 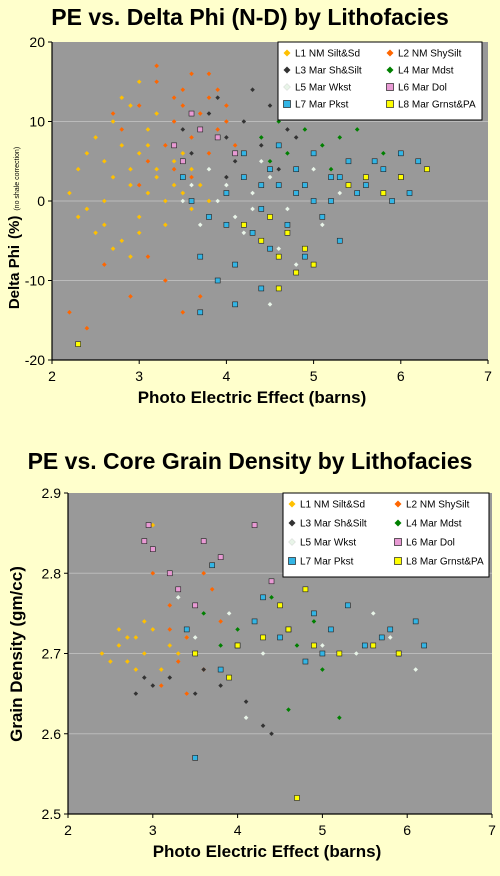 I want to click on y-tick-label: 20, so click(x=37, y=42).